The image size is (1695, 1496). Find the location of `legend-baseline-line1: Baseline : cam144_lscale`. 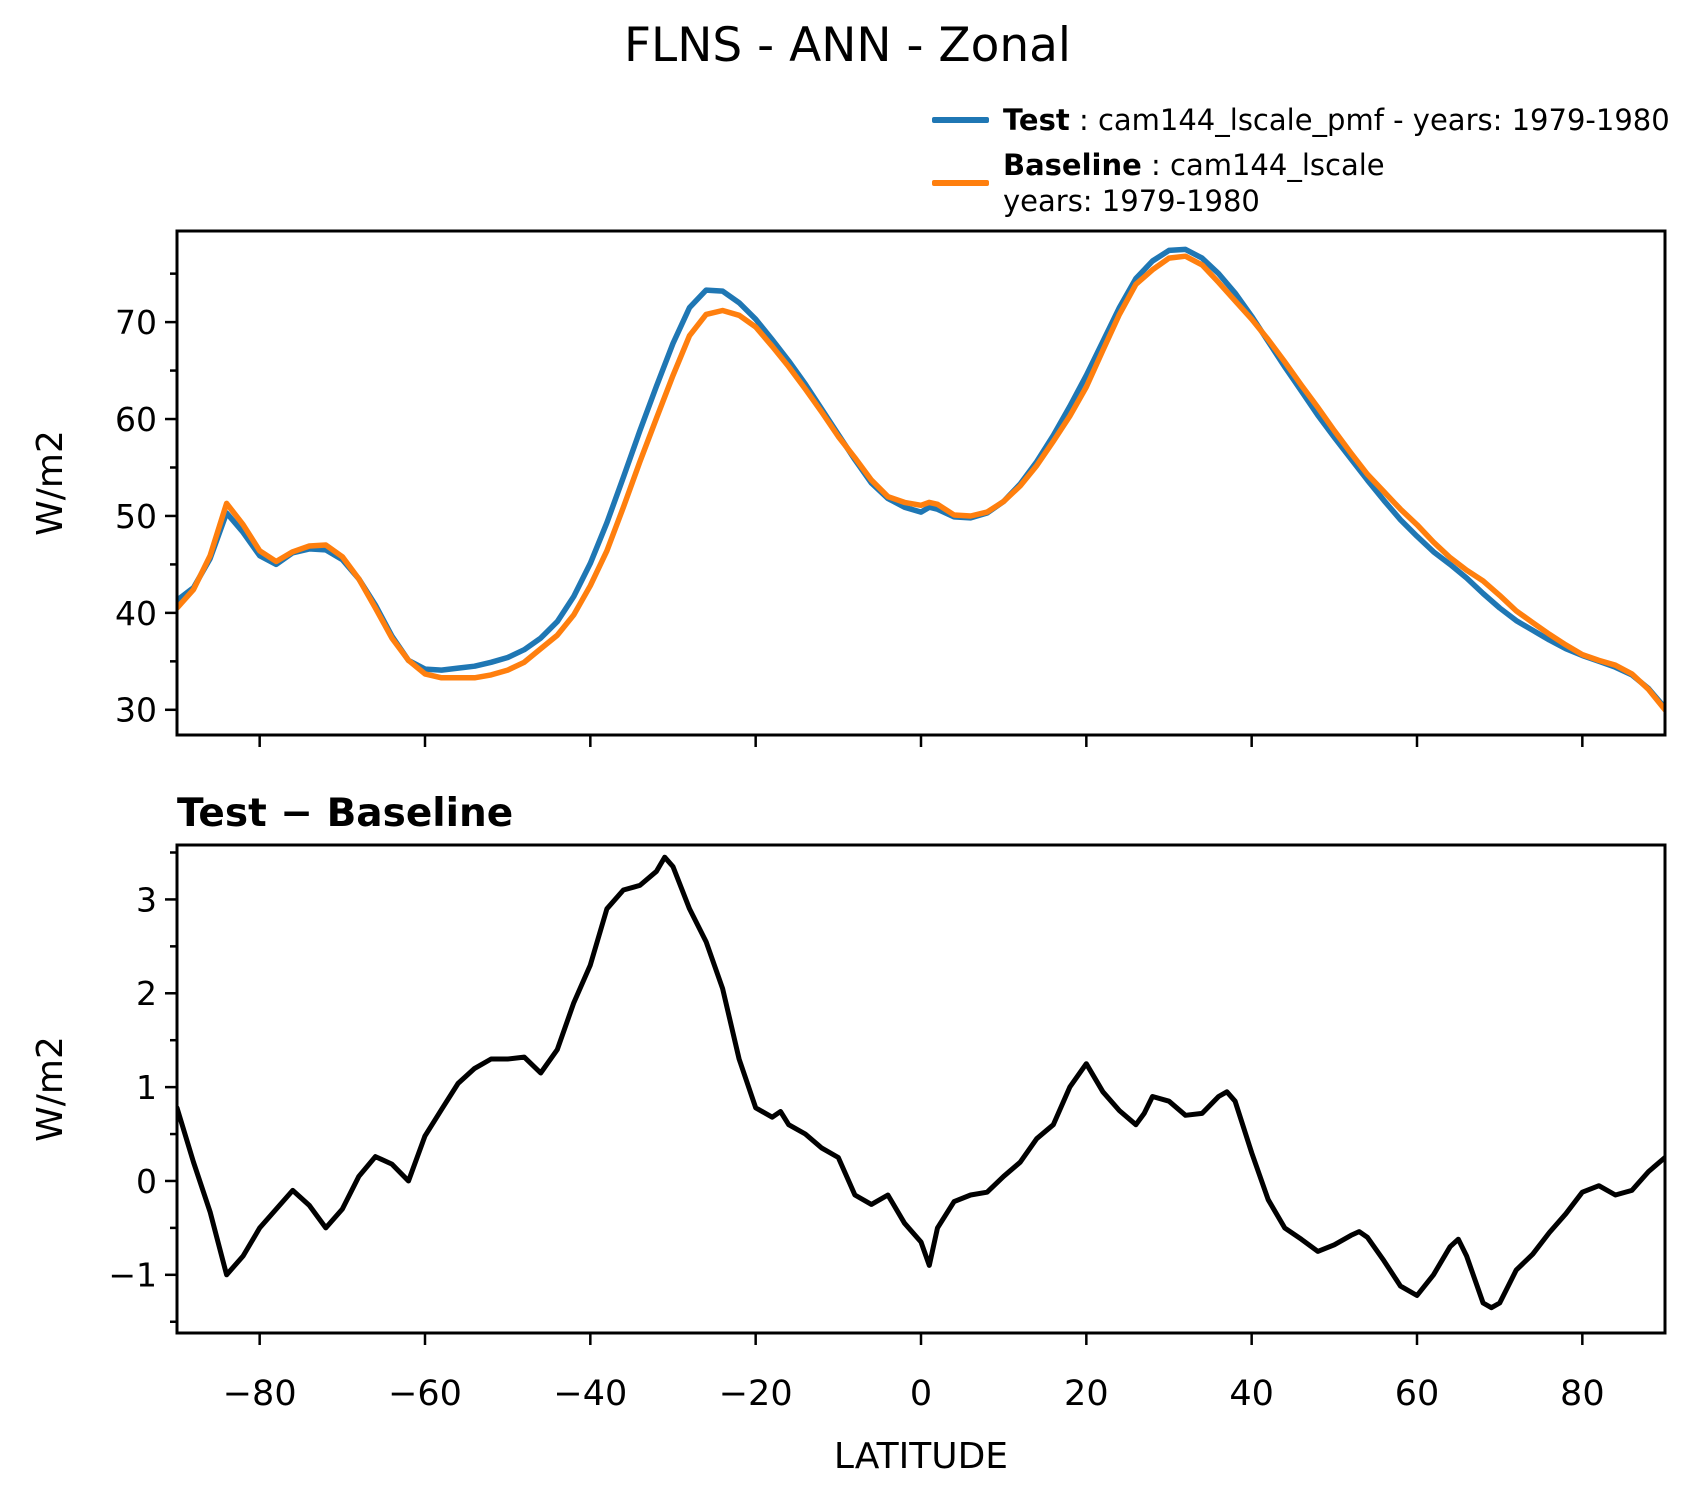

legend-baseline-line1: Baseline : cam144_lscale is located at coordinates (1194, 165).